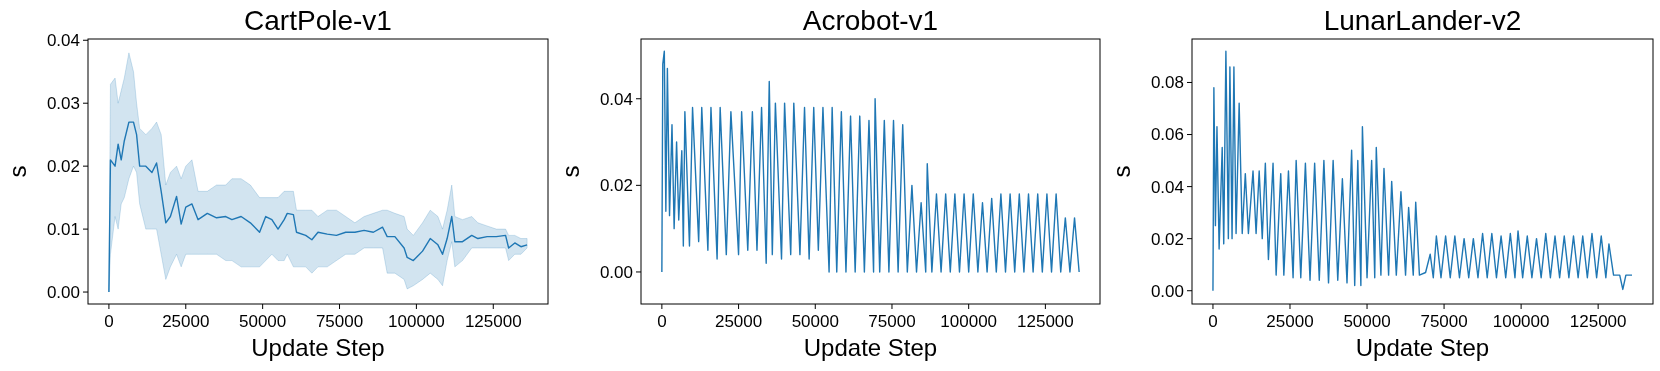  What do you see at coordinates (318, 20) in the screenshot?
I see `chart-title: CartPole-v1` at bounding box center [318, 20].